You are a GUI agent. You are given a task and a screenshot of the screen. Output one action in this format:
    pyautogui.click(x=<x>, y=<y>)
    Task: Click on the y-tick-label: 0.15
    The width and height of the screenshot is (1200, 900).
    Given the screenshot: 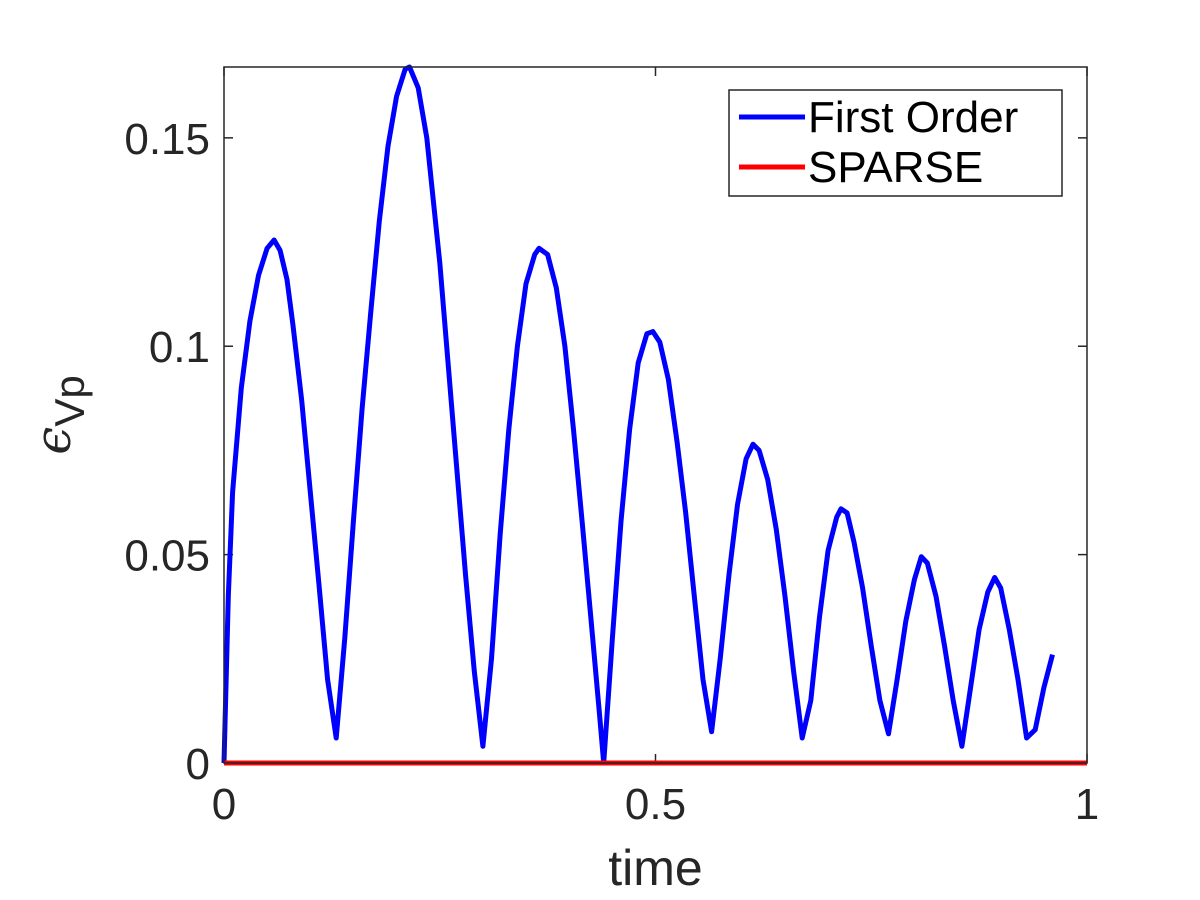 What is the action you would take?
    pyautogui.click(x=167, y=139)
    